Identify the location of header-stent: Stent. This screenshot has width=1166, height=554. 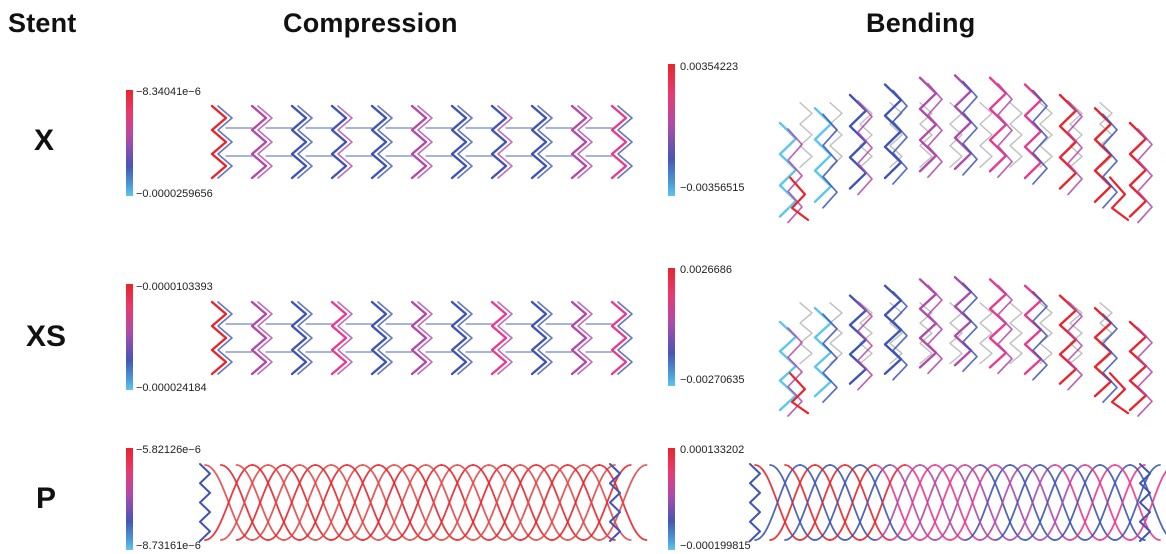
(42, 23).